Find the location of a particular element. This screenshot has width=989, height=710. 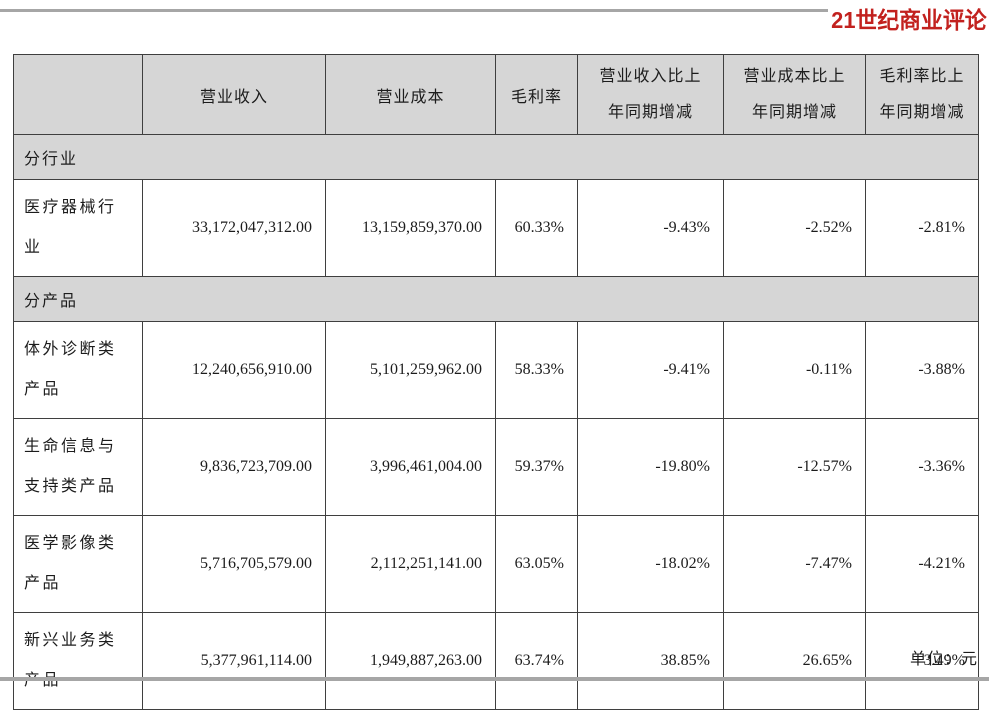

col-header-margin-yoy: 毛利率比上 年同期增减 is located at coordinates (922, 94).